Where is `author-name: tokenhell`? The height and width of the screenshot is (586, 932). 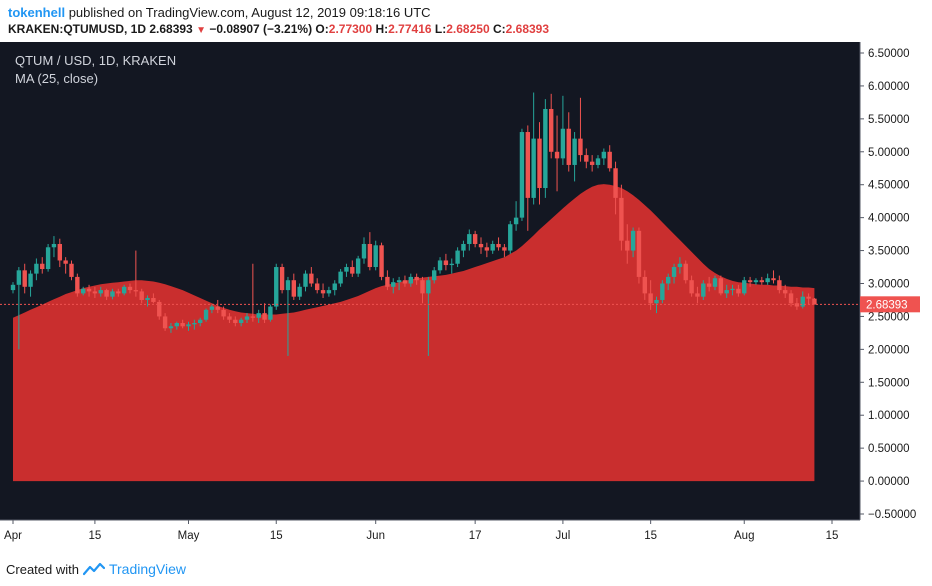
author-name: tokenhell is located at coordinates (37, 12).